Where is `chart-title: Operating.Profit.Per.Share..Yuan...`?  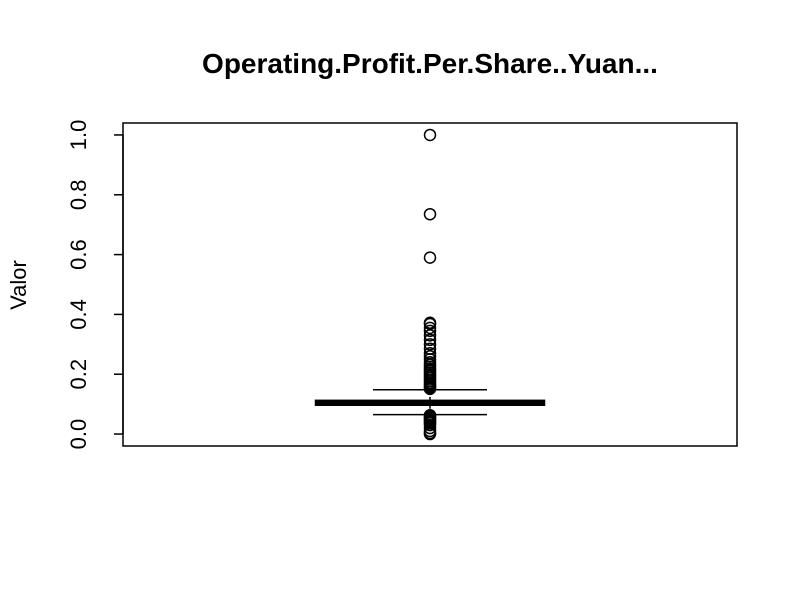 chart-title: Operating.Profit.Per.Share..Yuan... is located at coordinates (430, 63).